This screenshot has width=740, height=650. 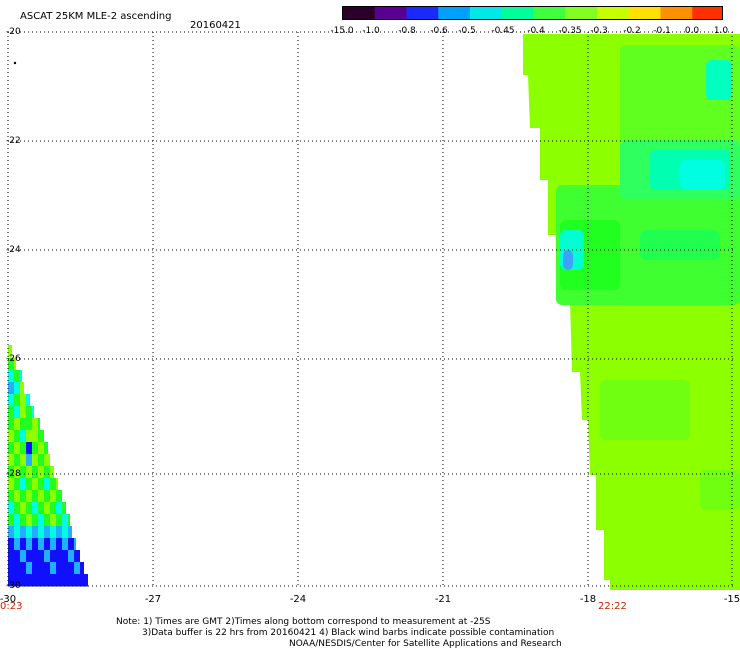 I want to click on colorbar-label: 1.0, so click(x=721, y=31).